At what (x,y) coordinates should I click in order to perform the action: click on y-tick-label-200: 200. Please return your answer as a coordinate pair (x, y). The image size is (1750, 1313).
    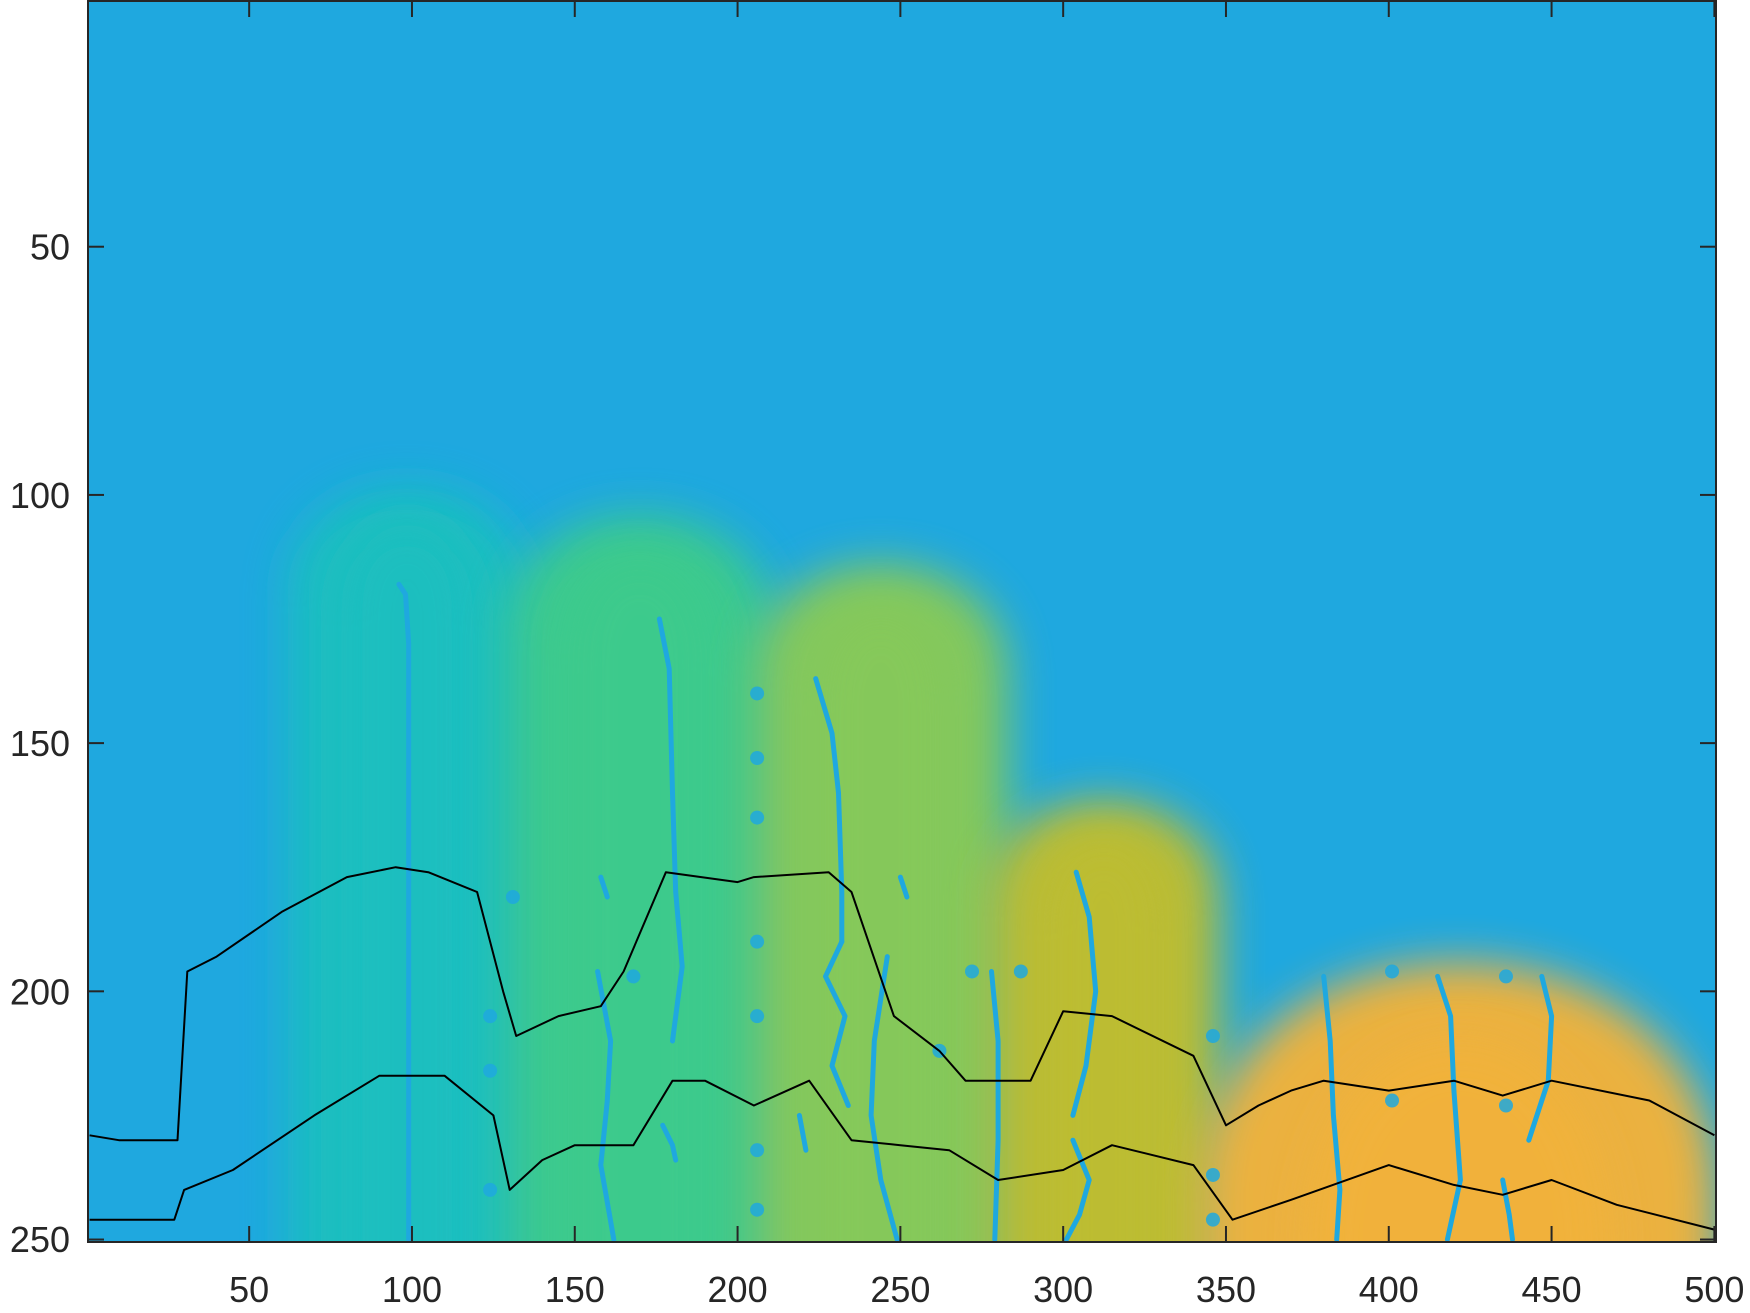
    Looking at the image, I should click on (40, 991).